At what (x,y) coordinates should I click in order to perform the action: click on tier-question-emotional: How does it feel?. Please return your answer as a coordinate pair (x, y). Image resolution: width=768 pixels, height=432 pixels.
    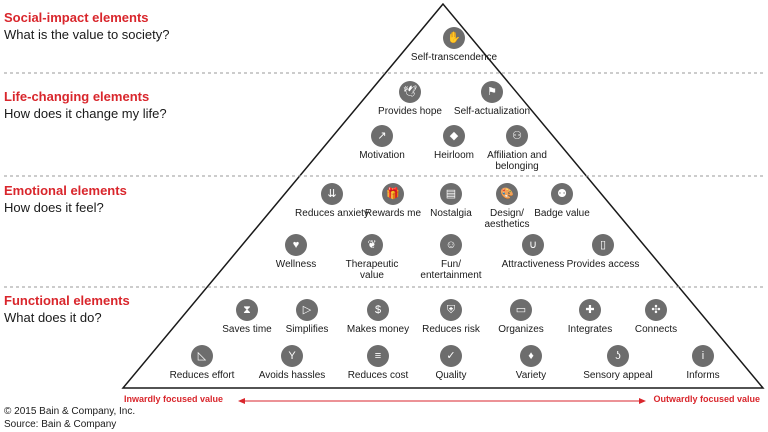
    Looking at the image, I should click on (54, 207).